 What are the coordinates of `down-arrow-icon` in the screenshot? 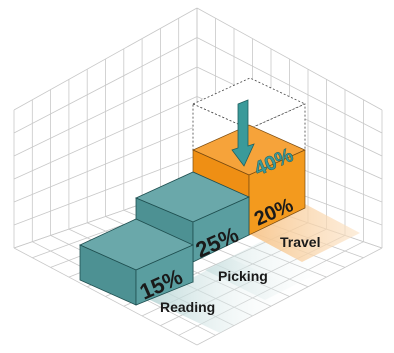 It's located at (243, 133).